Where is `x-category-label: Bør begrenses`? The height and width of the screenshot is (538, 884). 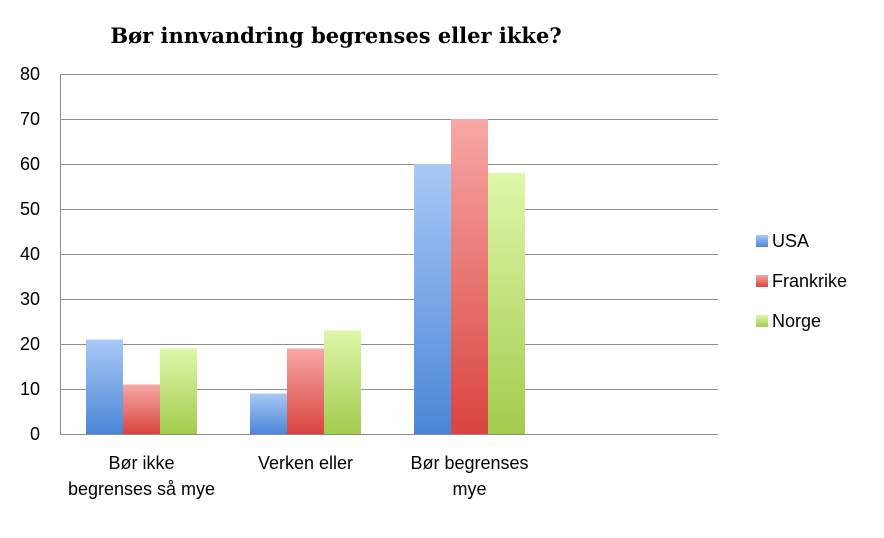 x-category-label: Bør begrenses is located at coordinates (469, 463).